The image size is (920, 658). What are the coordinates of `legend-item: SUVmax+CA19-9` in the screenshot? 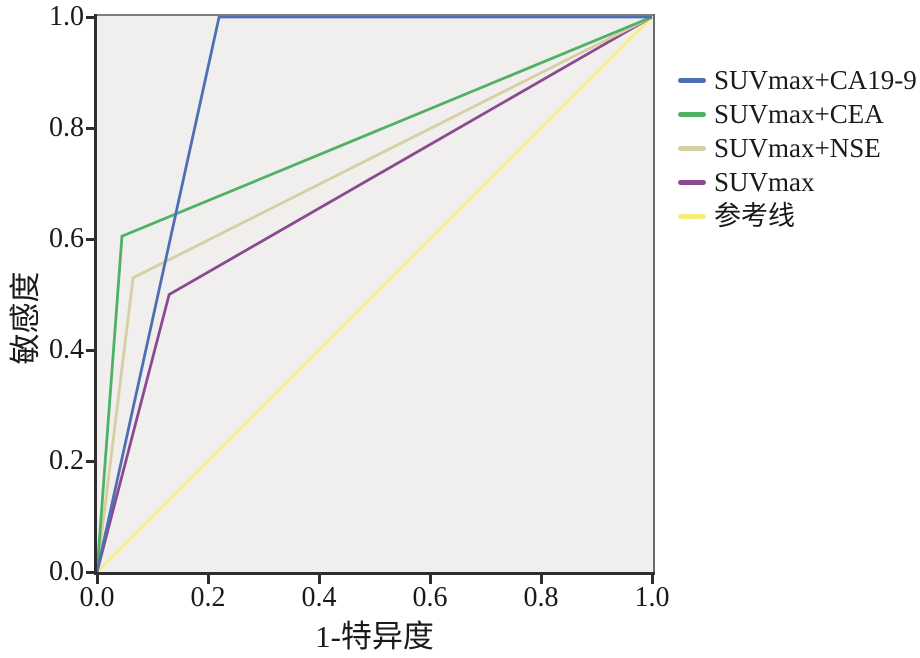 It's located at (797, 80).